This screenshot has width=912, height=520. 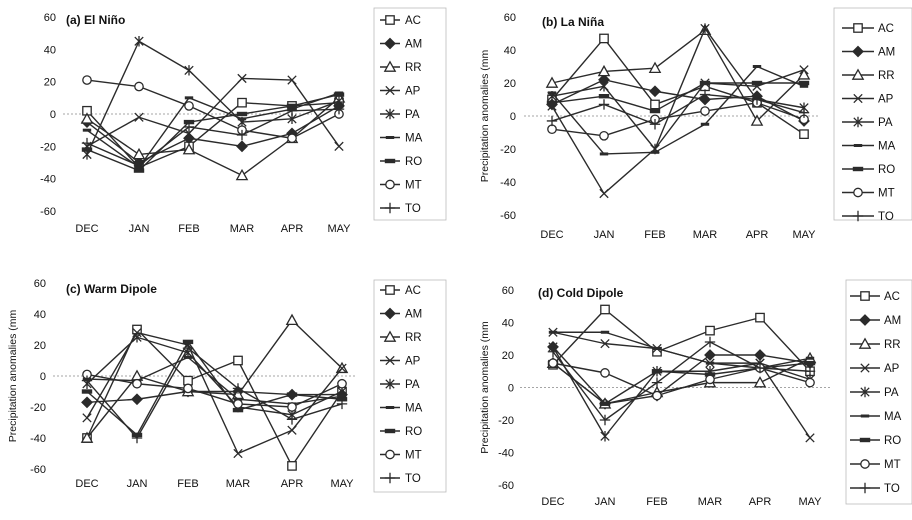 What do you see at coordinates (188, 229) in the screenshot?
I see `x-tick-label: FEB` at bounding box center [188, 229].